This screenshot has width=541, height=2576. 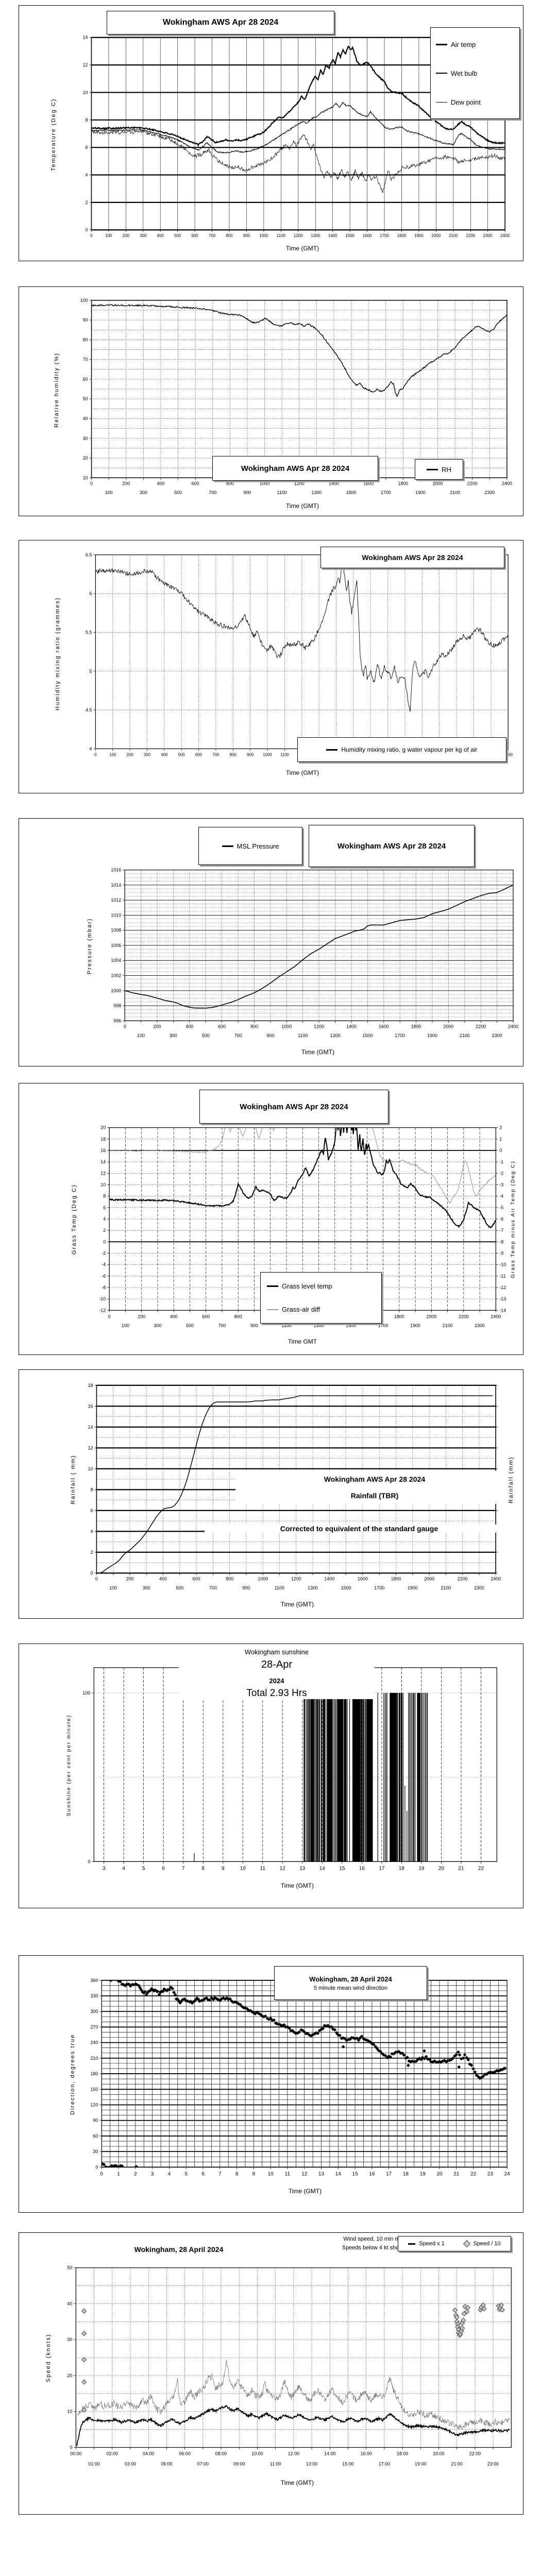 What do you see at coordinates (48, 2358) in the screenshot?
I see `y-axis-title: Speed (knots)` at bounding box center [48, 2358].